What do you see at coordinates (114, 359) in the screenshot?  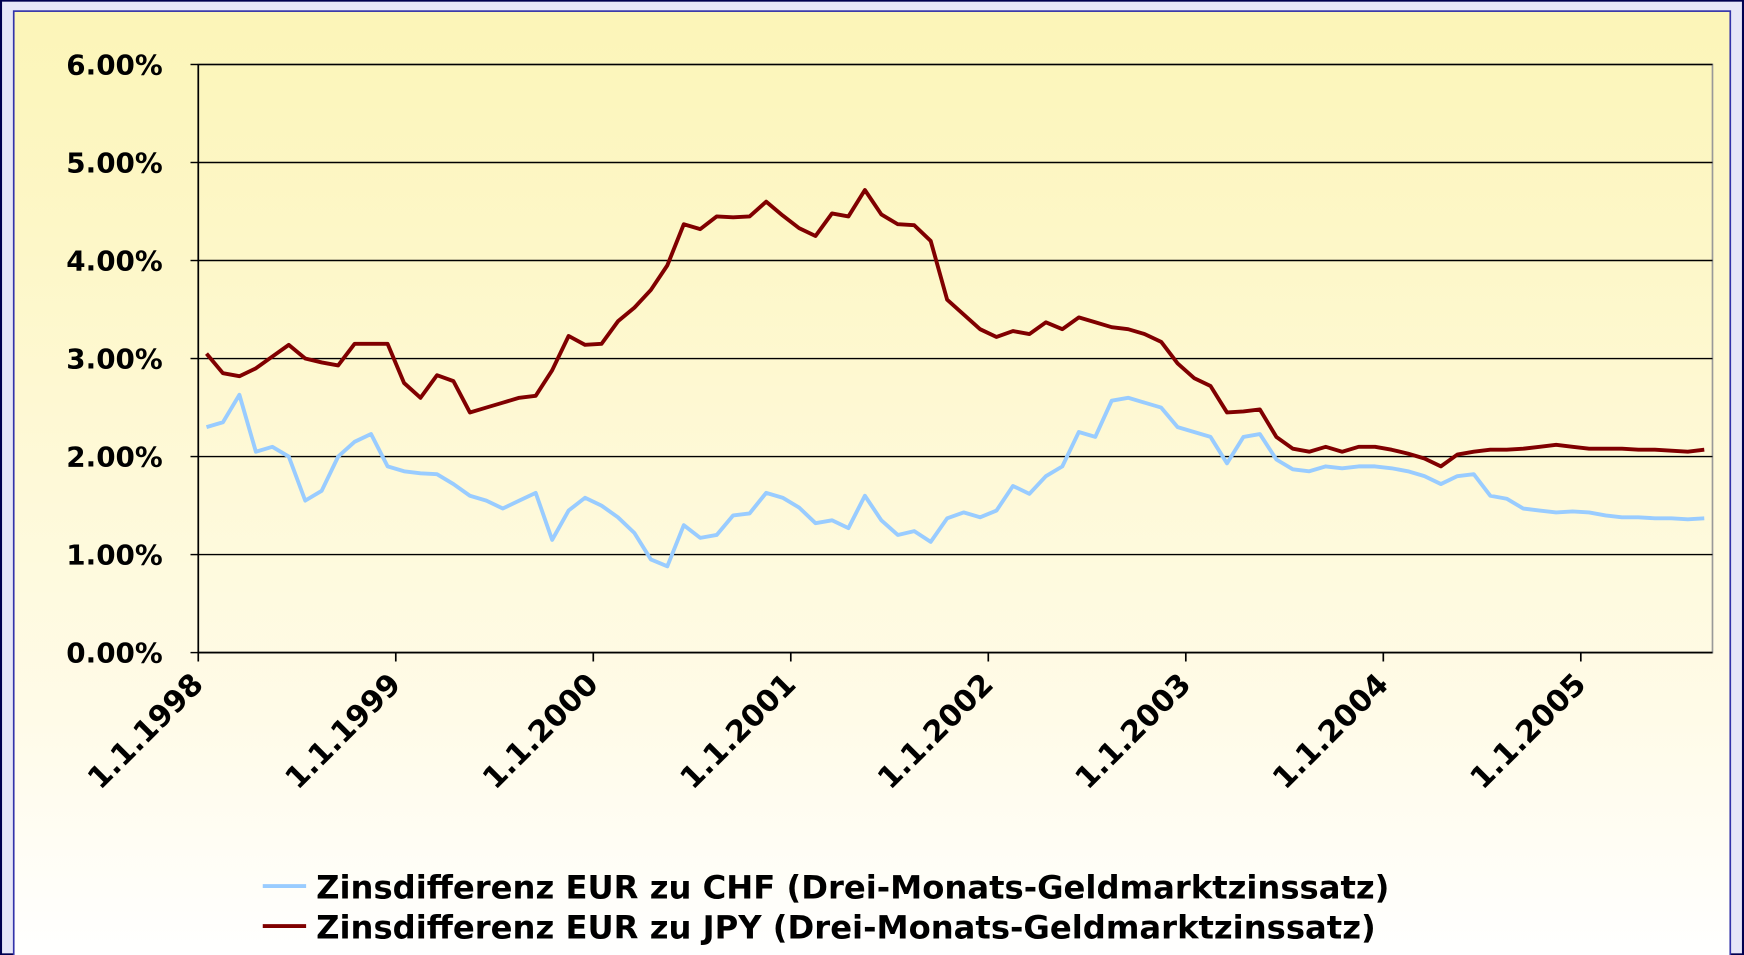 I see `y-tick-label: 3.00%` at bounding box center [114, 359].